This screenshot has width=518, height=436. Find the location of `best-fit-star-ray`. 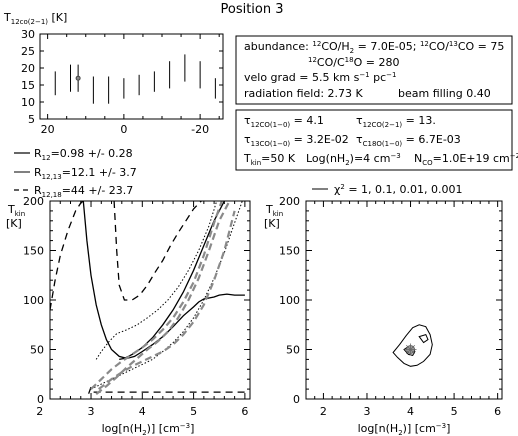

best-fit-star-ray is located at coordinates (411, 349).